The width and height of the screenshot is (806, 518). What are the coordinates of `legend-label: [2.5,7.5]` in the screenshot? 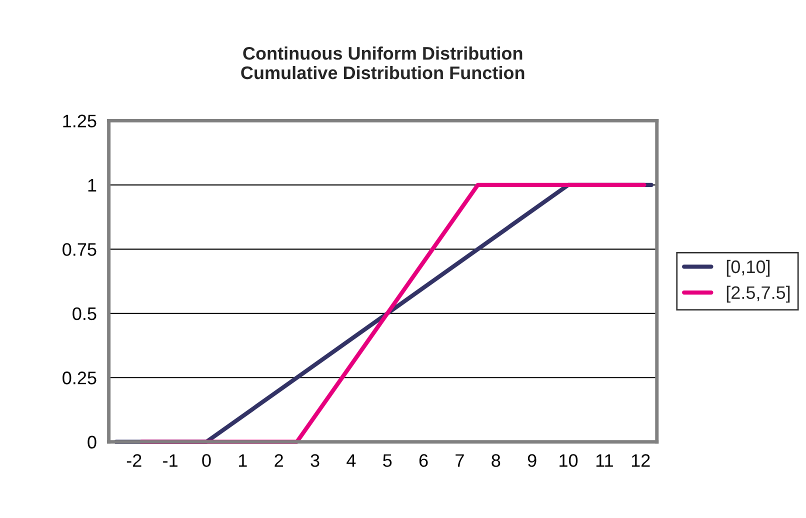 It's located at (758, 294).